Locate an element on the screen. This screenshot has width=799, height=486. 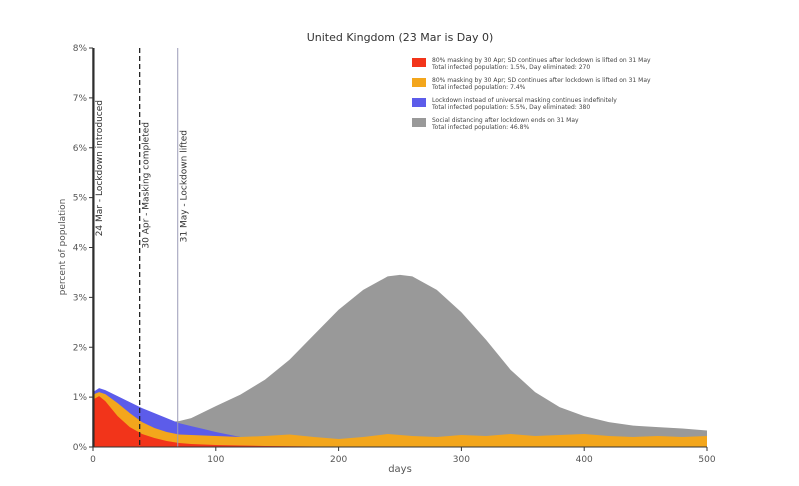
y-axis-label: percent of population is located at coordinates (63, 247).